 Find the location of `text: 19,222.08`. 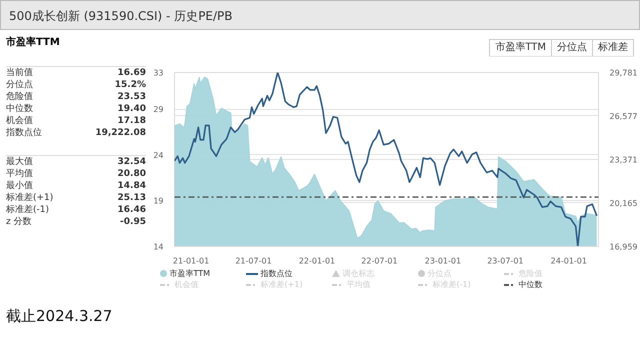

text: 19,222.08 is located at coordinates (120, 133).